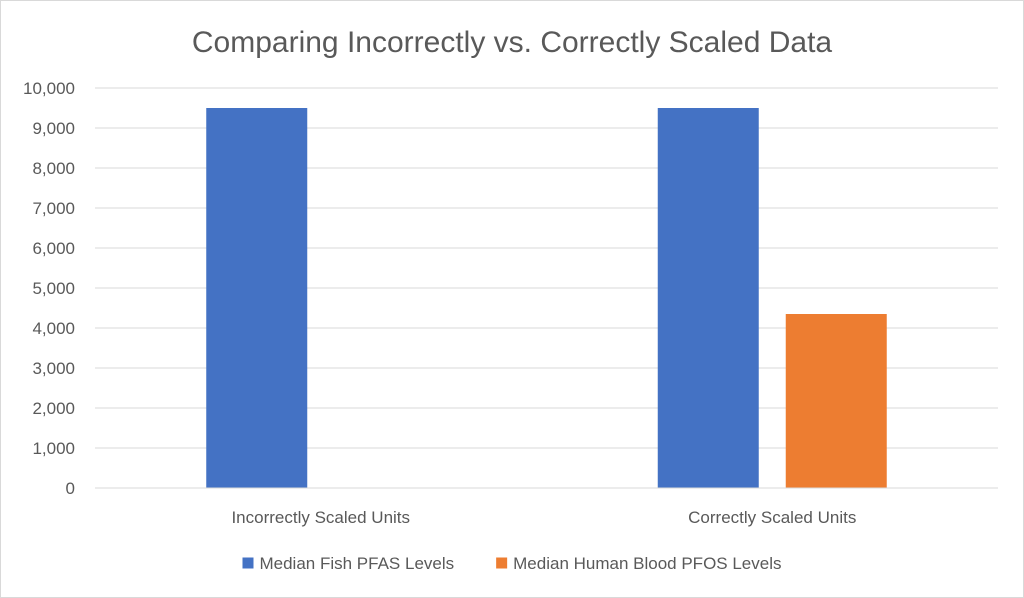 The width and height of the screenshot is (1024, 598). Describe the element at coordinates (647, 563) in the screenshot. I see `legend-label: Median Human Blood PFOS Levels` at that location.